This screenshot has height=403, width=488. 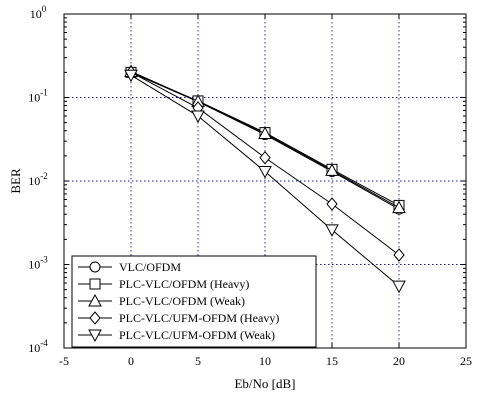 What do you see at coordinates (44, 93) in the screenshot?
I see `y-tick-exponent: -1` at bounding box center [44, 93].